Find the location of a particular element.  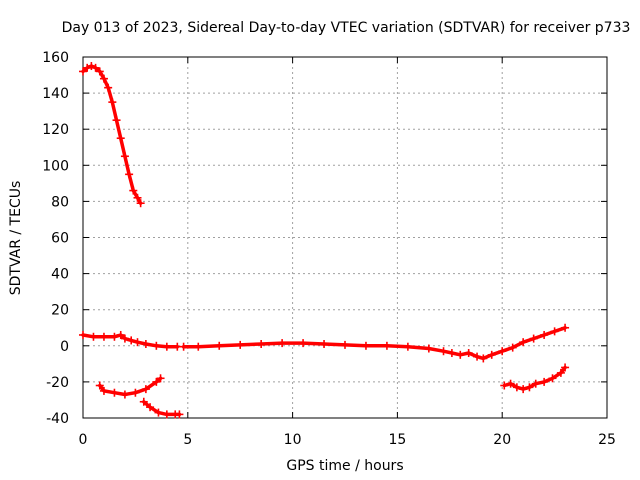

series-segment-negative-evening is located at coordinates (535, 378).